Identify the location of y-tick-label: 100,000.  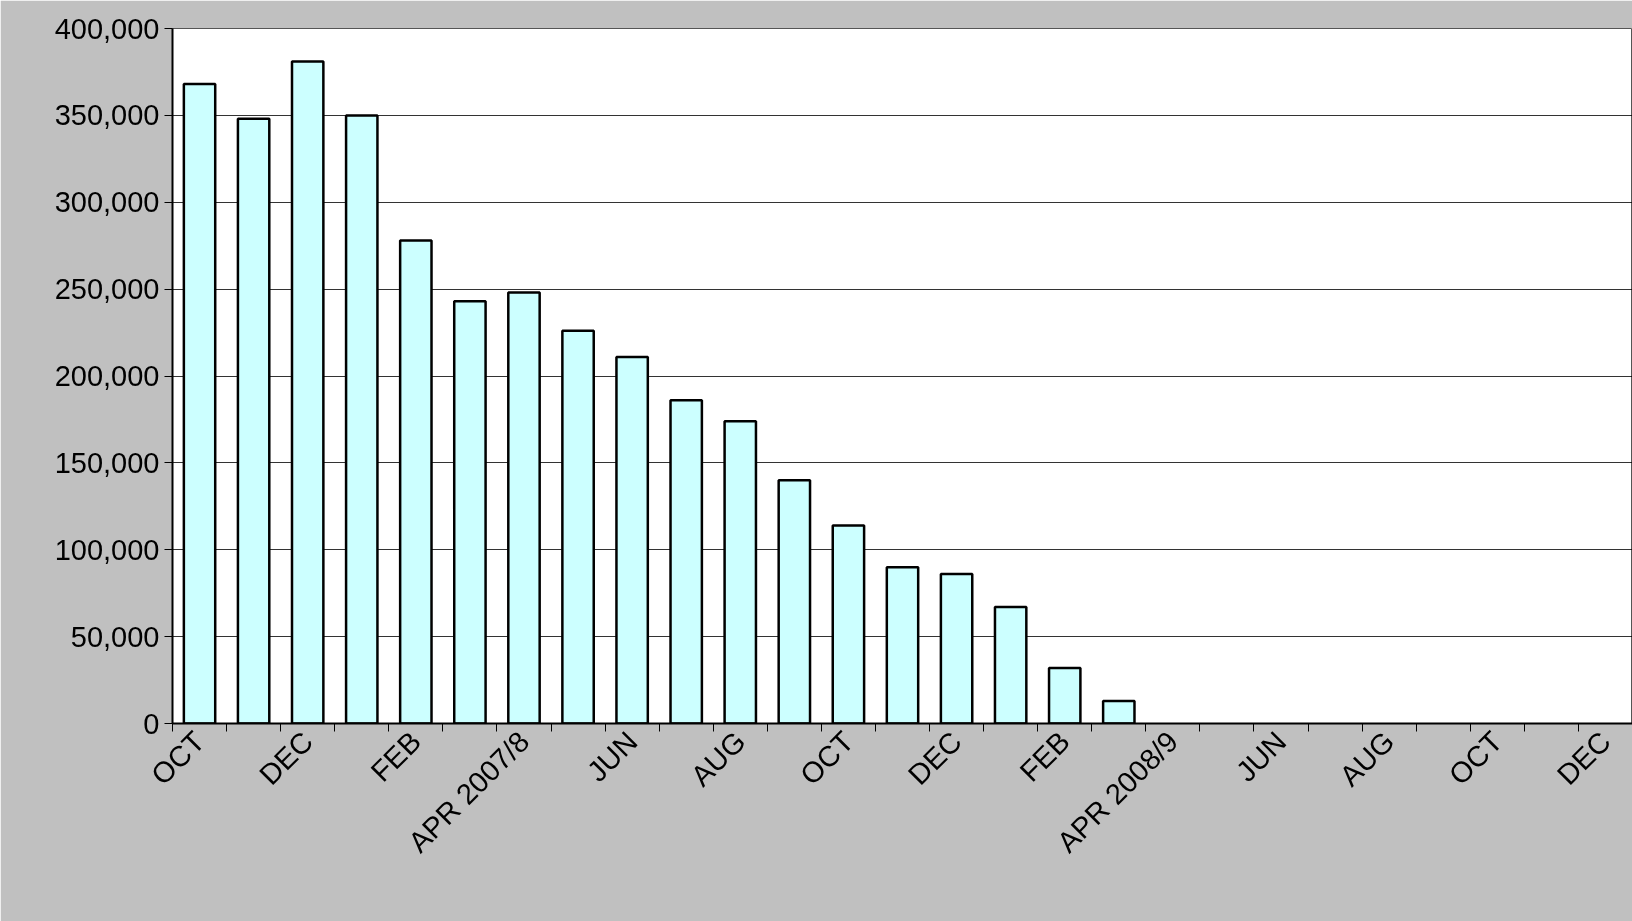
(107, 549).